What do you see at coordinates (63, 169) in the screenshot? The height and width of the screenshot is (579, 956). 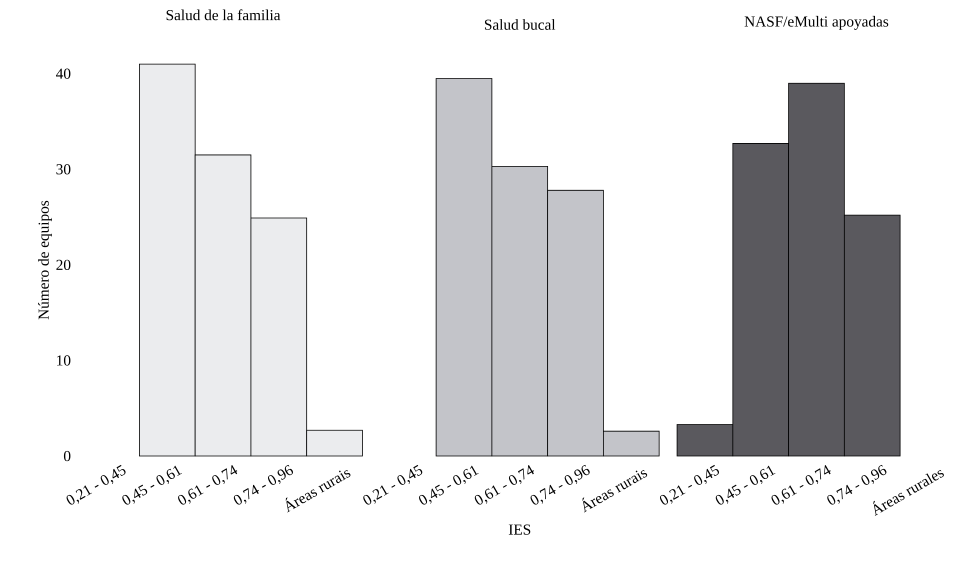 I see `y-tick-label: 30` at bounding box center [63, 169].